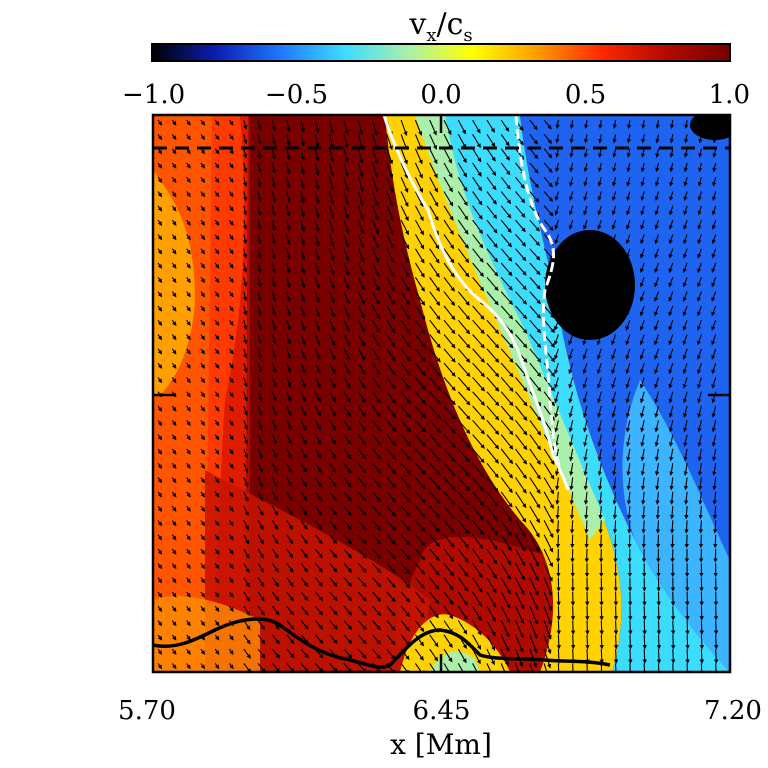 This screenshot has height=768, width=768. Describe the element at coordinates (733, 711) in the screenshot. I see `x-tick-label: 7.20` at that location.